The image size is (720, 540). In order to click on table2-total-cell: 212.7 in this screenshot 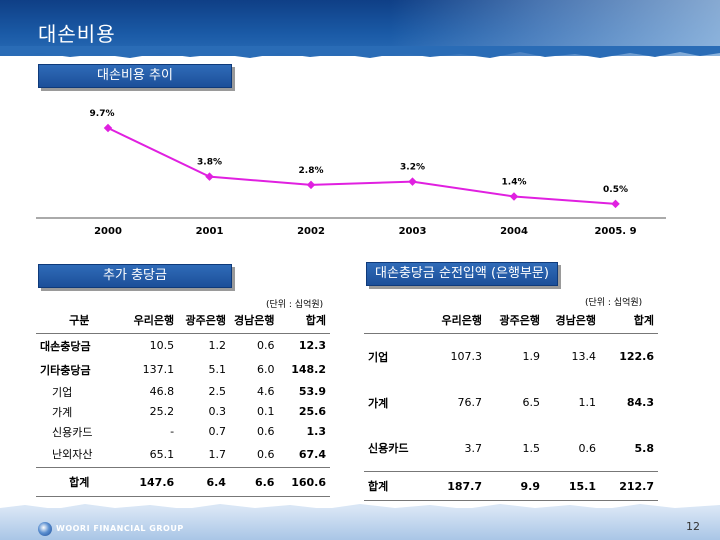, I will do `click(629, 486)`.